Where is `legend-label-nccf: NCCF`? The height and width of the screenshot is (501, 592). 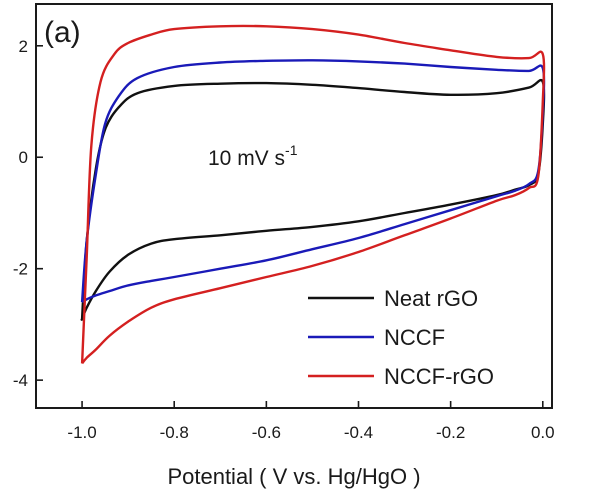 legend-label-nccf: NCCF is located at coordinates (414, 337).